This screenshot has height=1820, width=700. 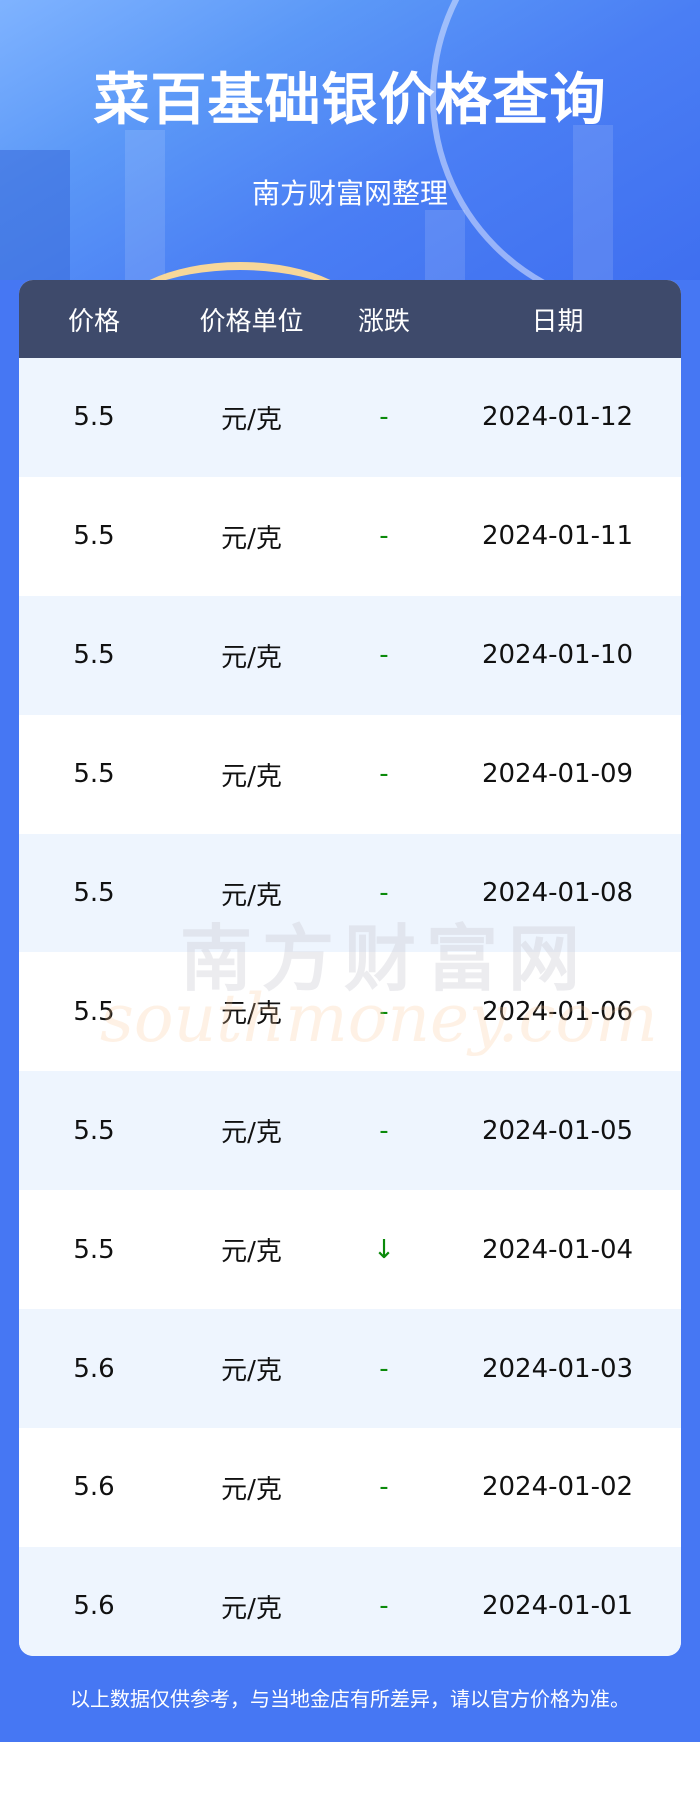 What do you see at coordinates (350, 319) in the screenshot?
I see `table-header: 价格 价格单位 涨跌 日期` at bounding box center [350, 319].